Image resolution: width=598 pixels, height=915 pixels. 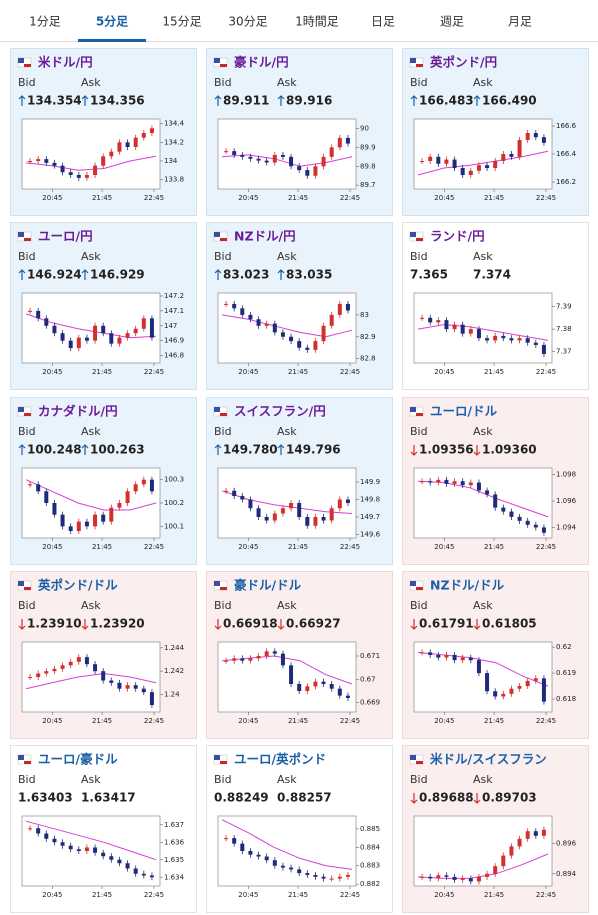 I want to click on tab: 30分足, so click(x=247, y=22).